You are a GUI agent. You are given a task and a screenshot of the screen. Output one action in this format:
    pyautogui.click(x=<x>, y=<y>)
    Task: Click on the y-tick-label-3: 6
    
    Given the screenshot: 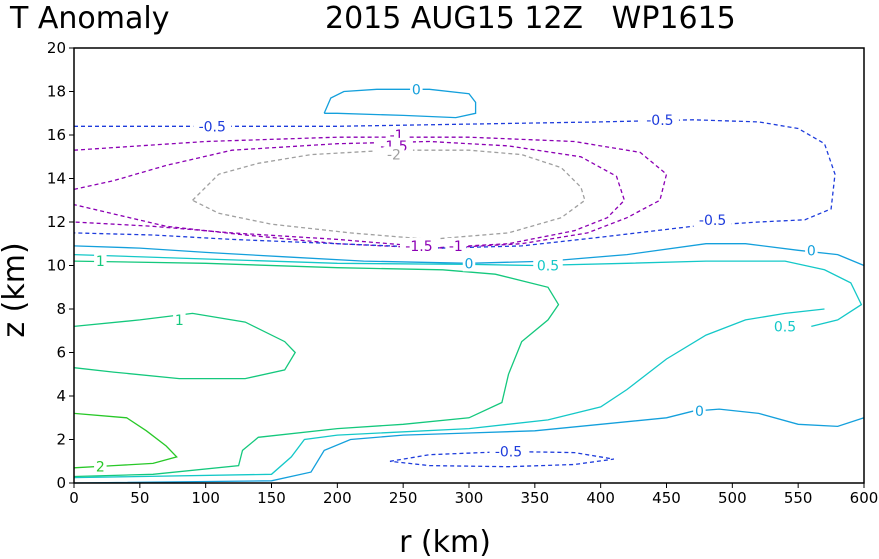 What is the action you would take?
    pyautogui.click(x=61, y=353)
    